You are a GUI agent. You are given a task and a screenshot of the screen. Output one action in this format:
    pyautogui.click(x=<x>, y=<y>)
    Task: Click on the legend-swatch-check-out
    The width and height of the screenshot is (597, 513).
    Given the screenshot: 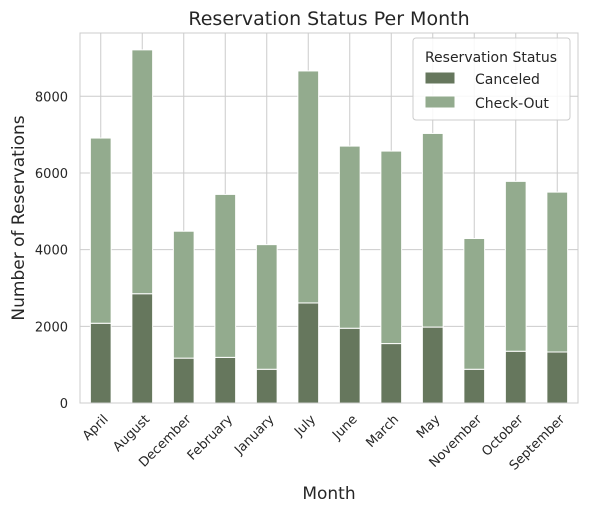 What is the action you would take?
    pyautogui.click(x=440, y=102)
    